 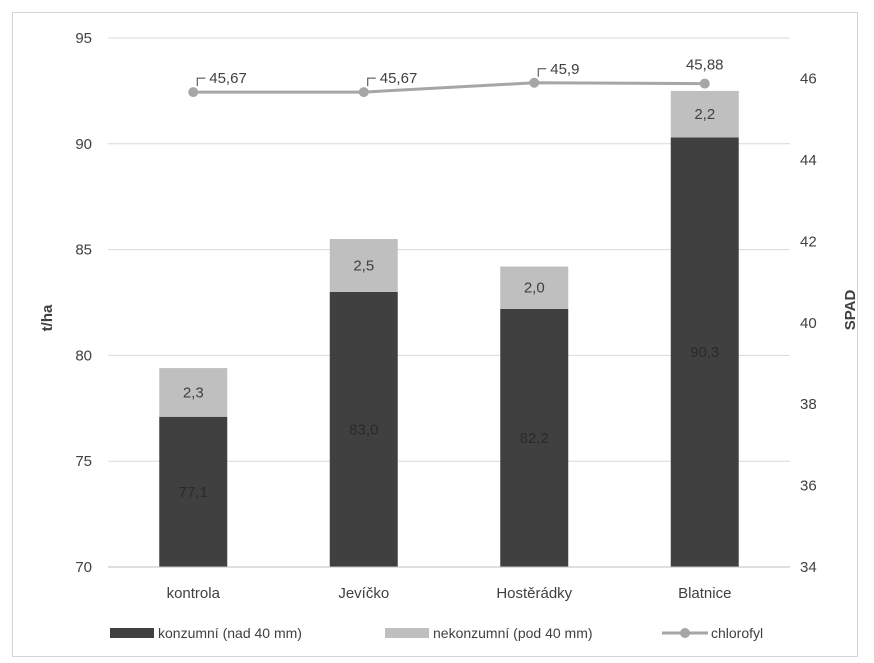 I want to click on legend-label-konzumni: konzumní (nad 40 mm), so click(x=230, y=633).